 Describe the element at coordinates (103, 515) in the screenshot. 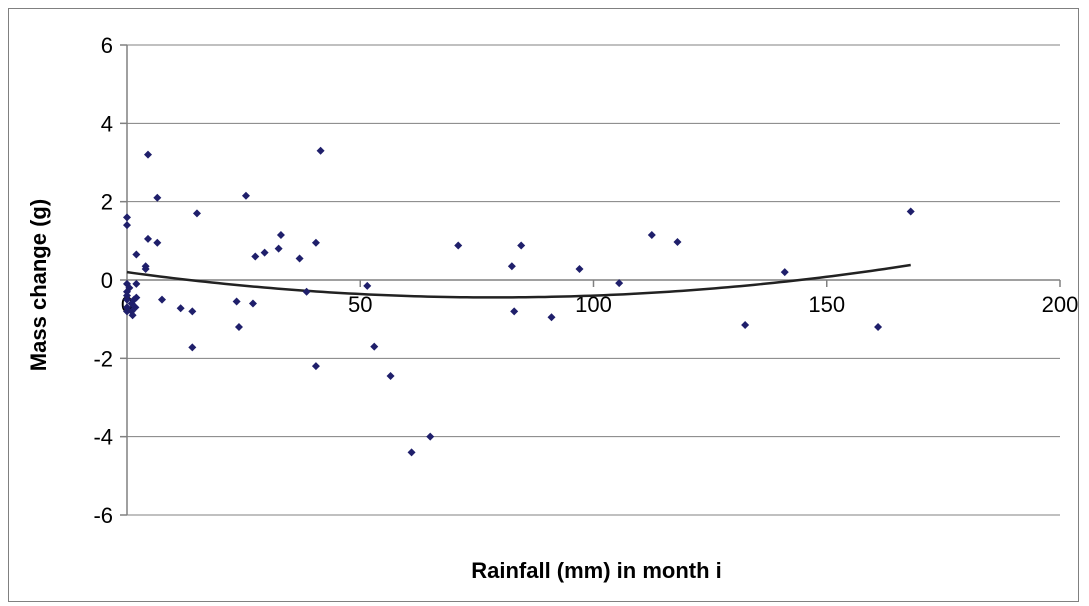

I see `y-tick-label-6: -6` at that location.